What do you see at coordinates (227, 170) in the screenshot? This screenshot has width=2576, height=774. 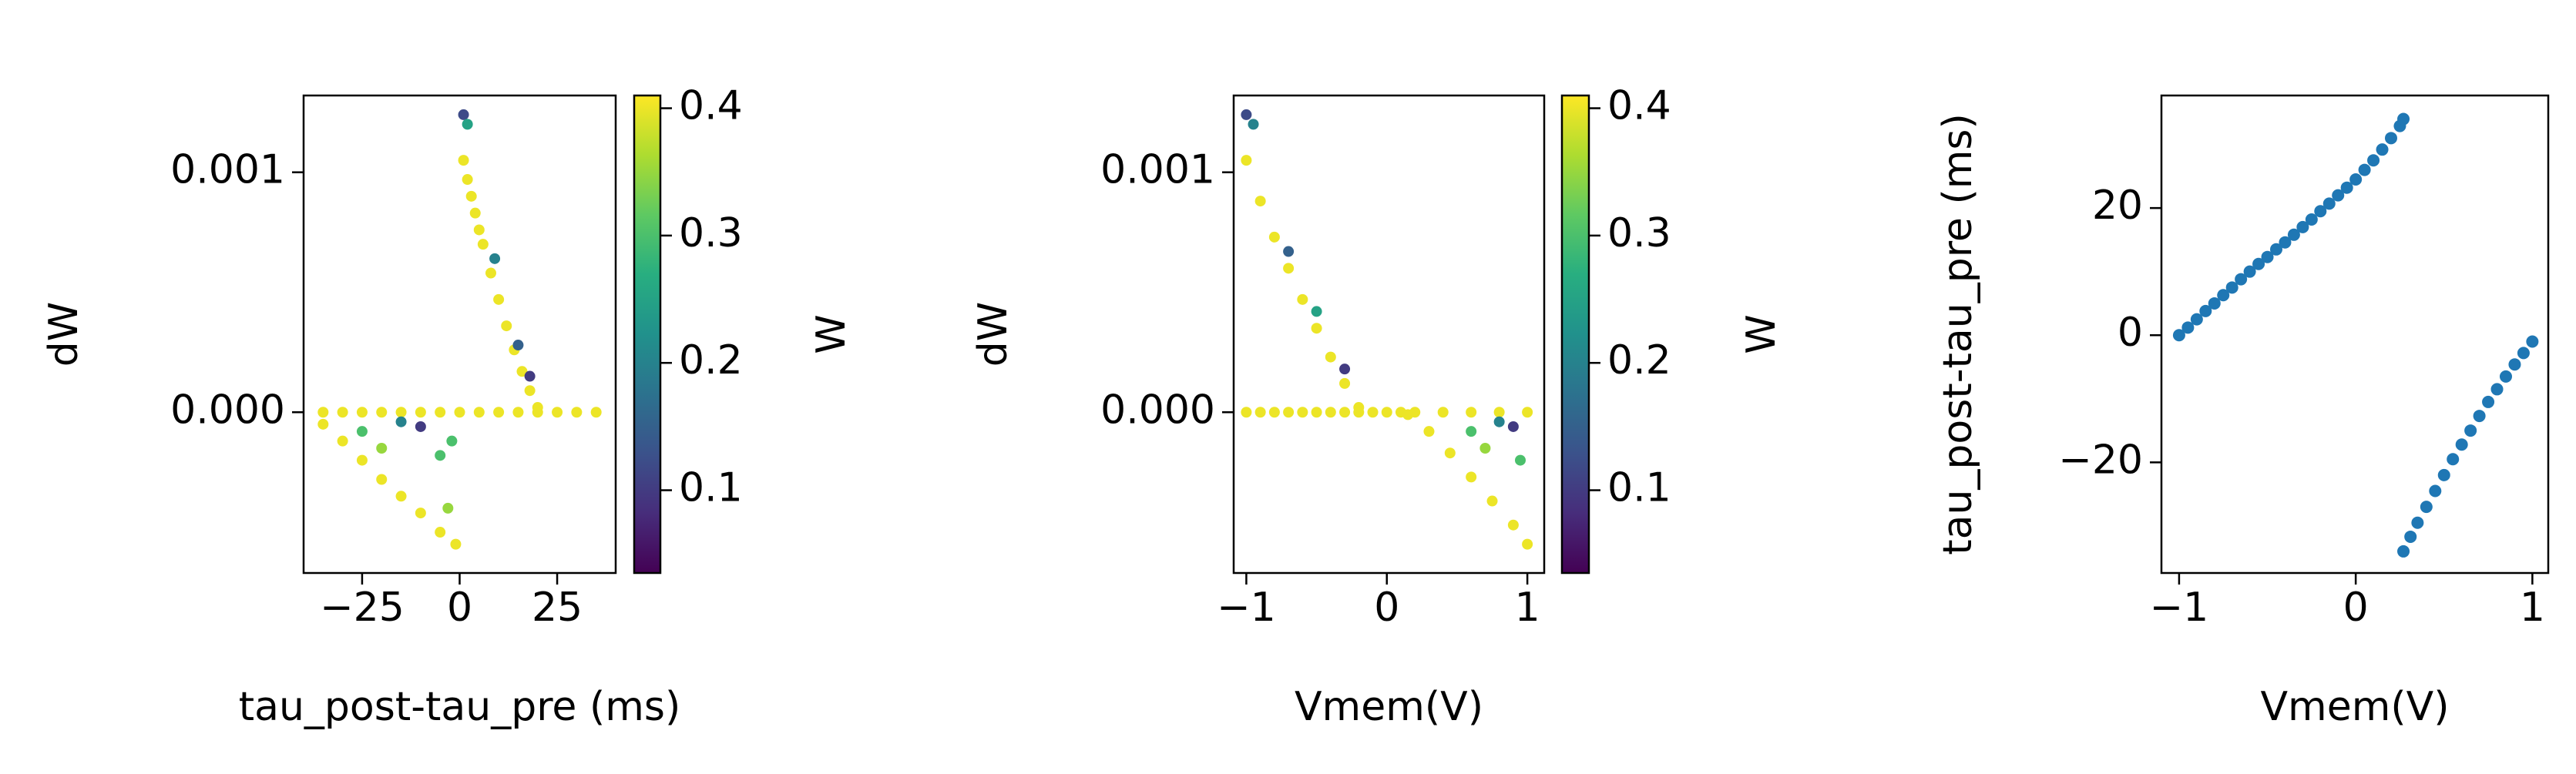 I see `y-tick-label: 0.001` at bounding box center [227, 170].